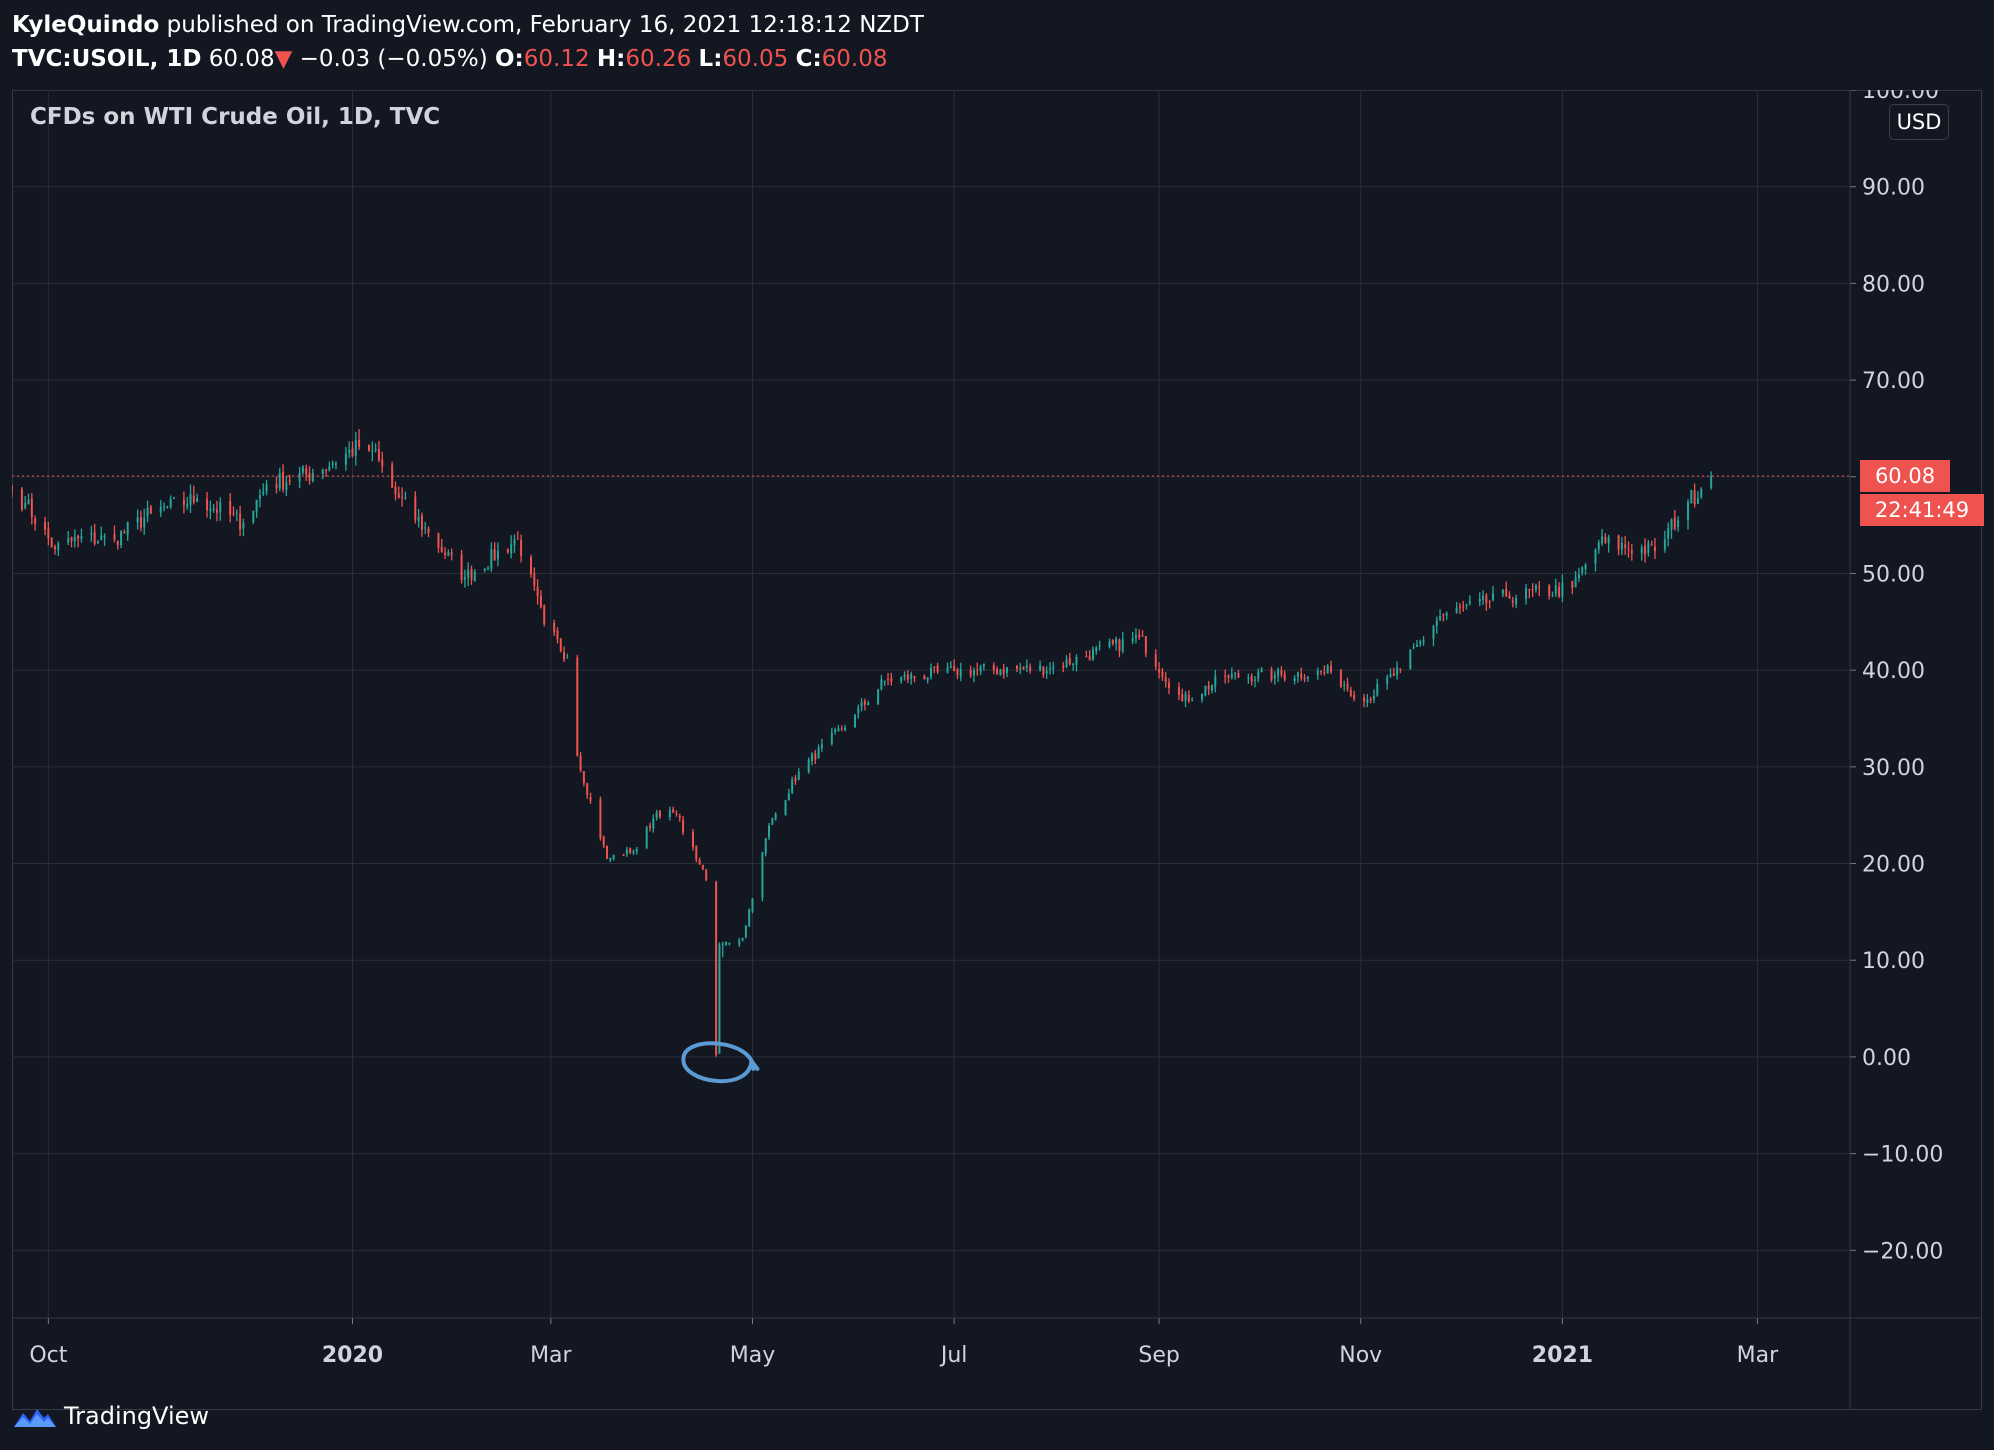  Describe the element at coordinates (137, 1416) in the screenshot. I see `brand-name: TradingView` at that location.